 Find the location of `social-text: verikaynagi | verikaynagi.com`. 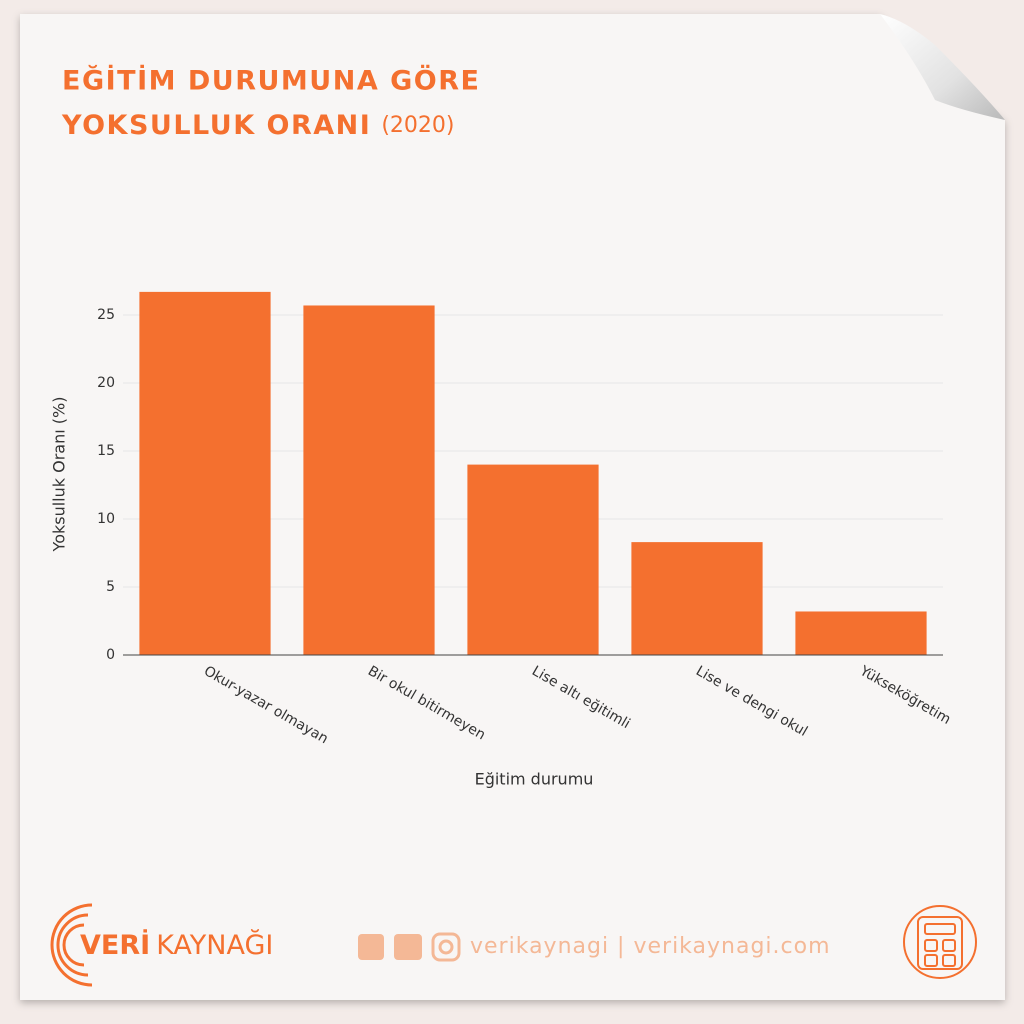

social-text: verikaynagi | verikaynagi.com is located at coordinates (650, 946).